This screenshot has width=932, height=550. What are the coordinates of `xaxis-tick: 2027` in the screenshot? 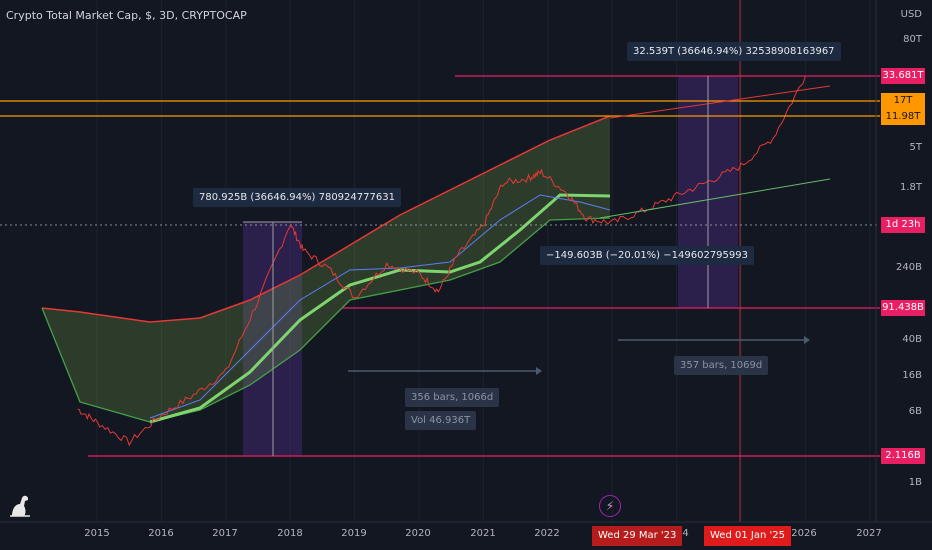 It's located at (869, 533).